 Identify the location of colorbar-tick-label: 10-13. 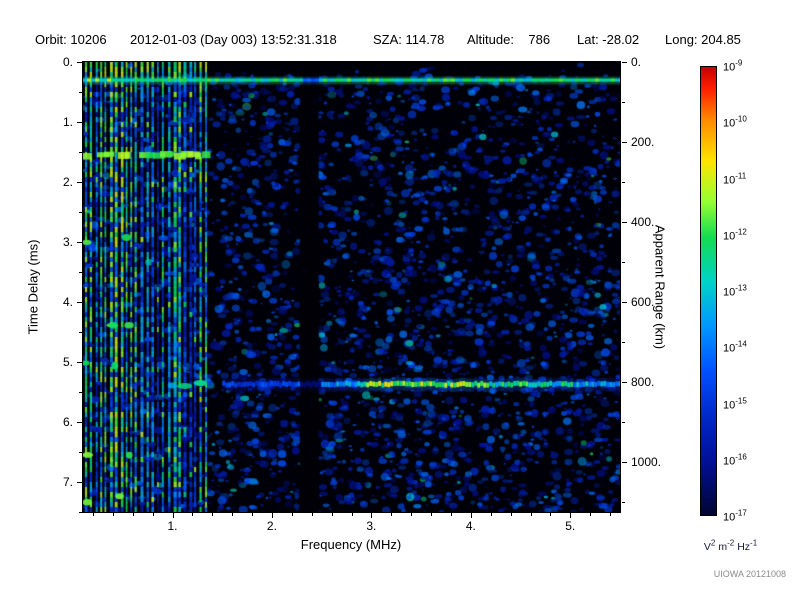
(735, 291).